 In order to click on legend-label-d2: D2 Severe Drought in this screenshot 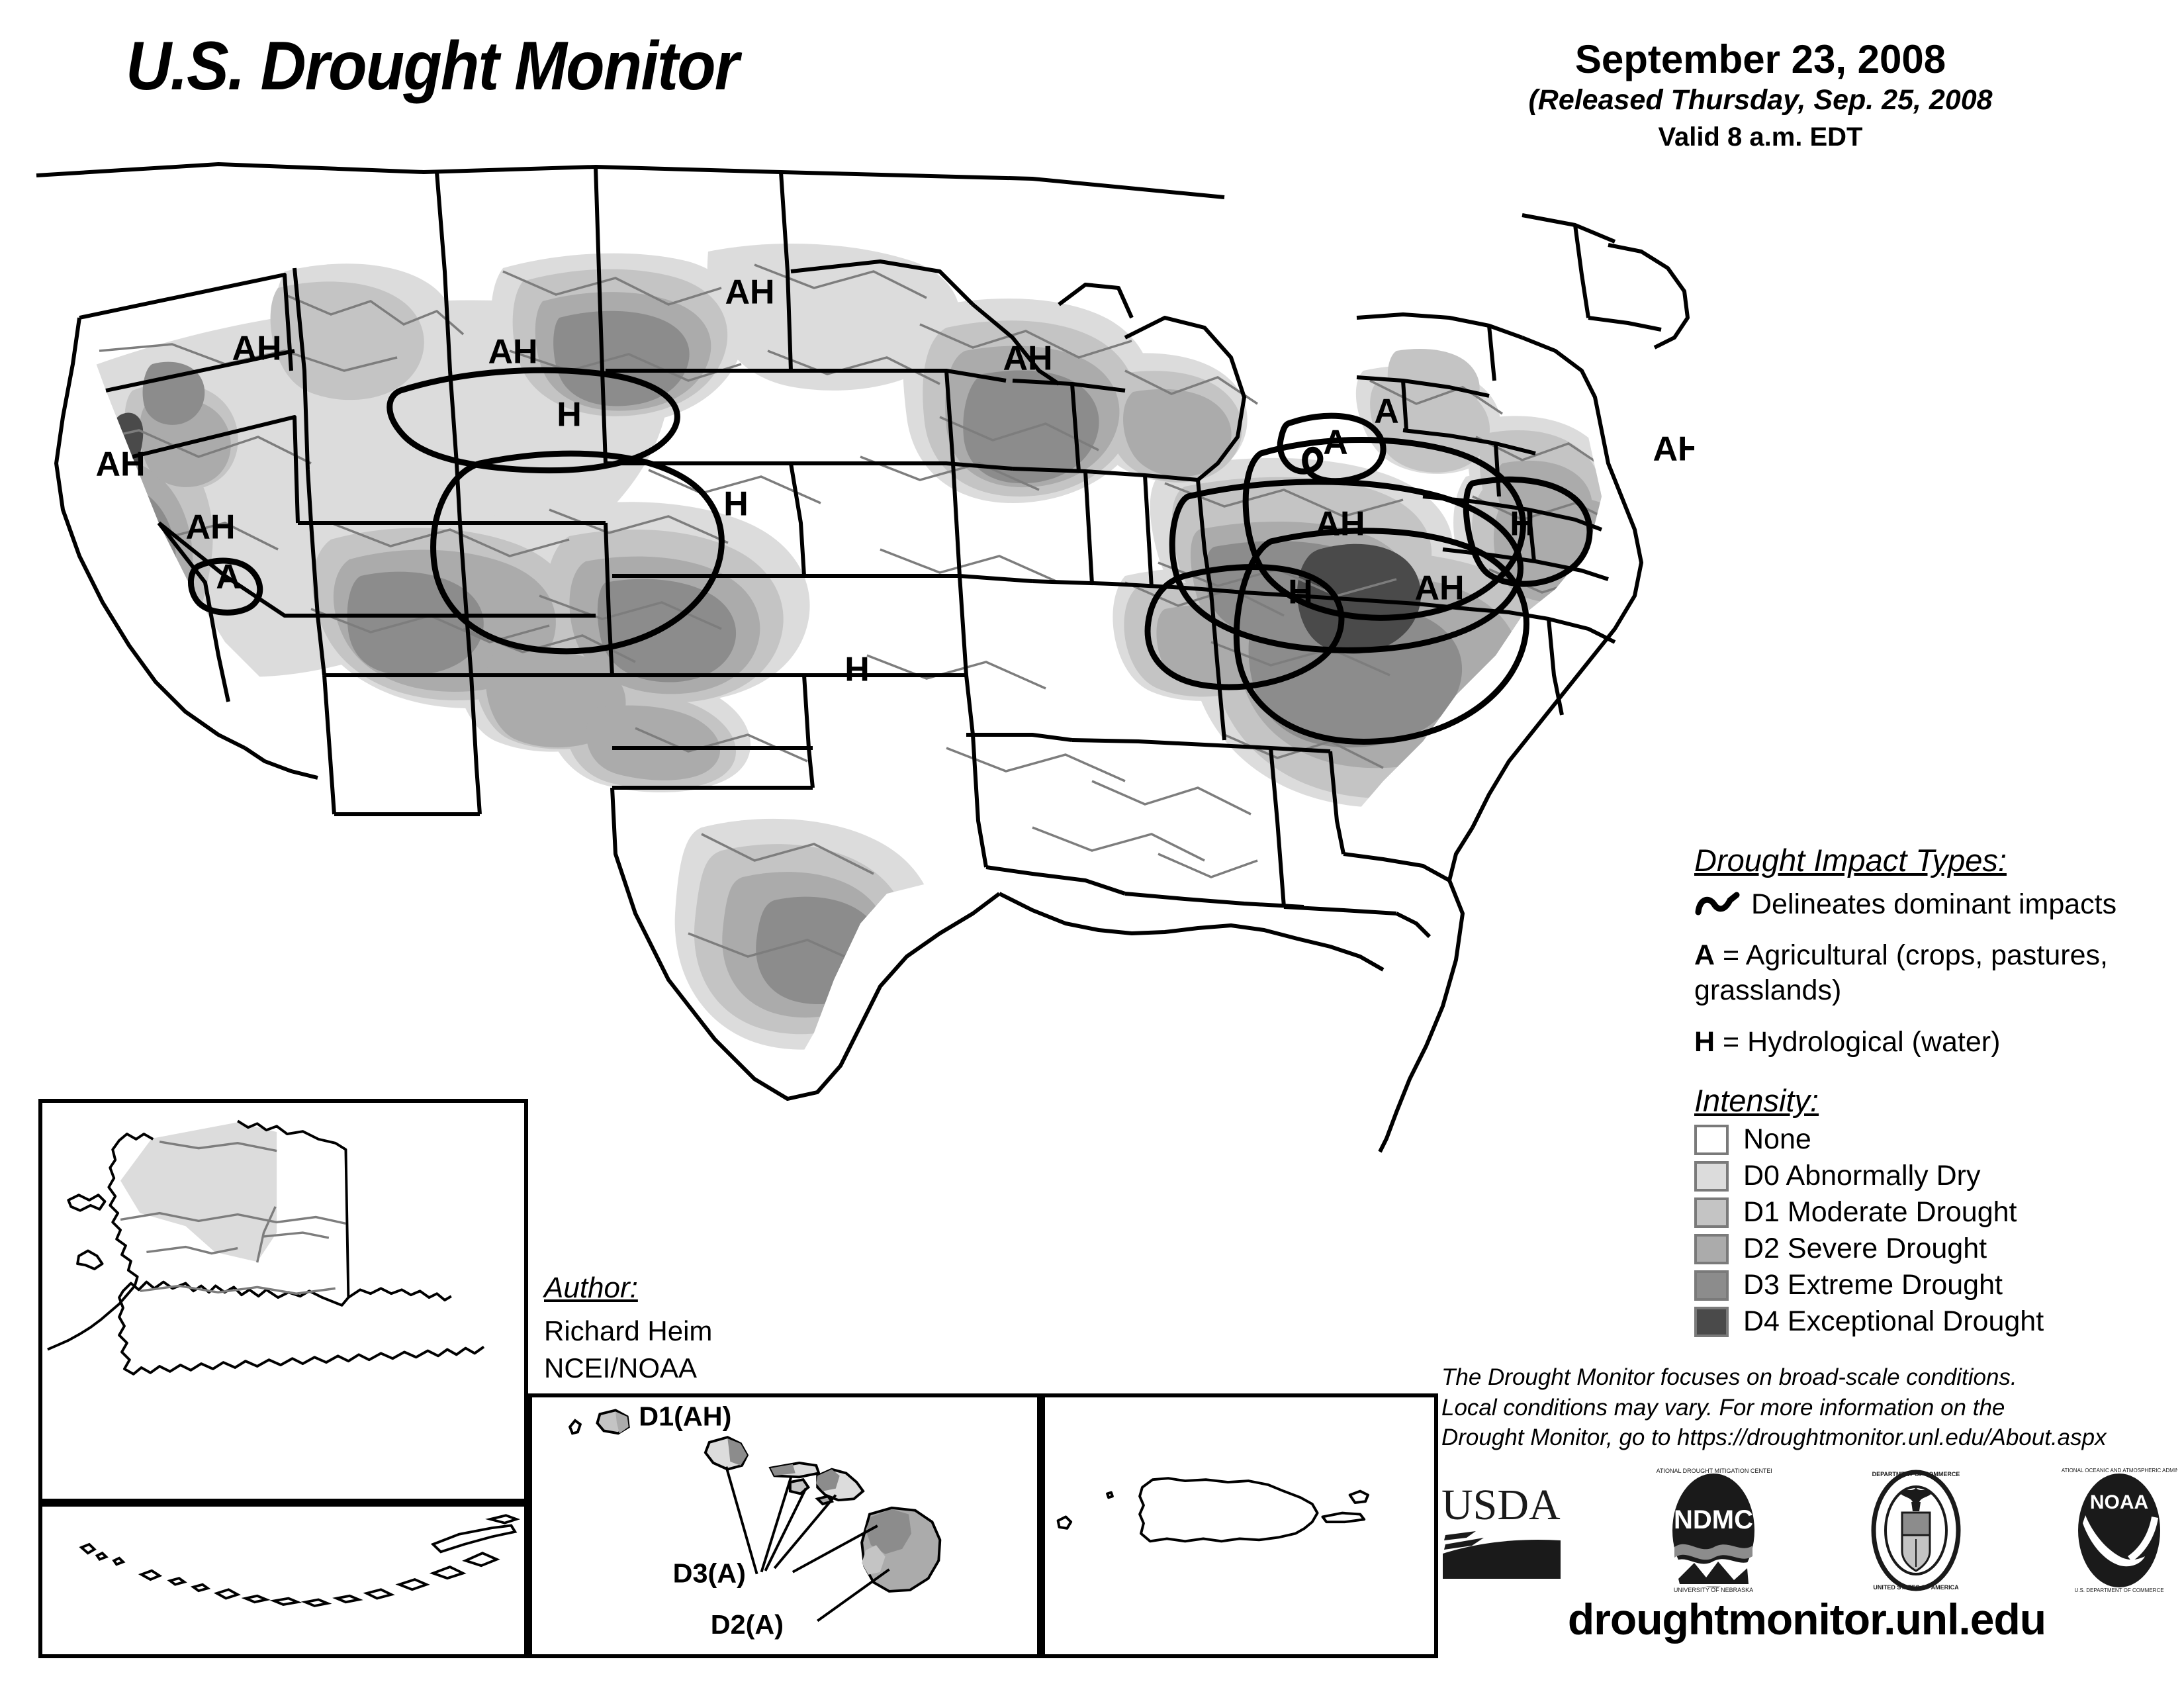, I will do `click(1865, 1249)`.